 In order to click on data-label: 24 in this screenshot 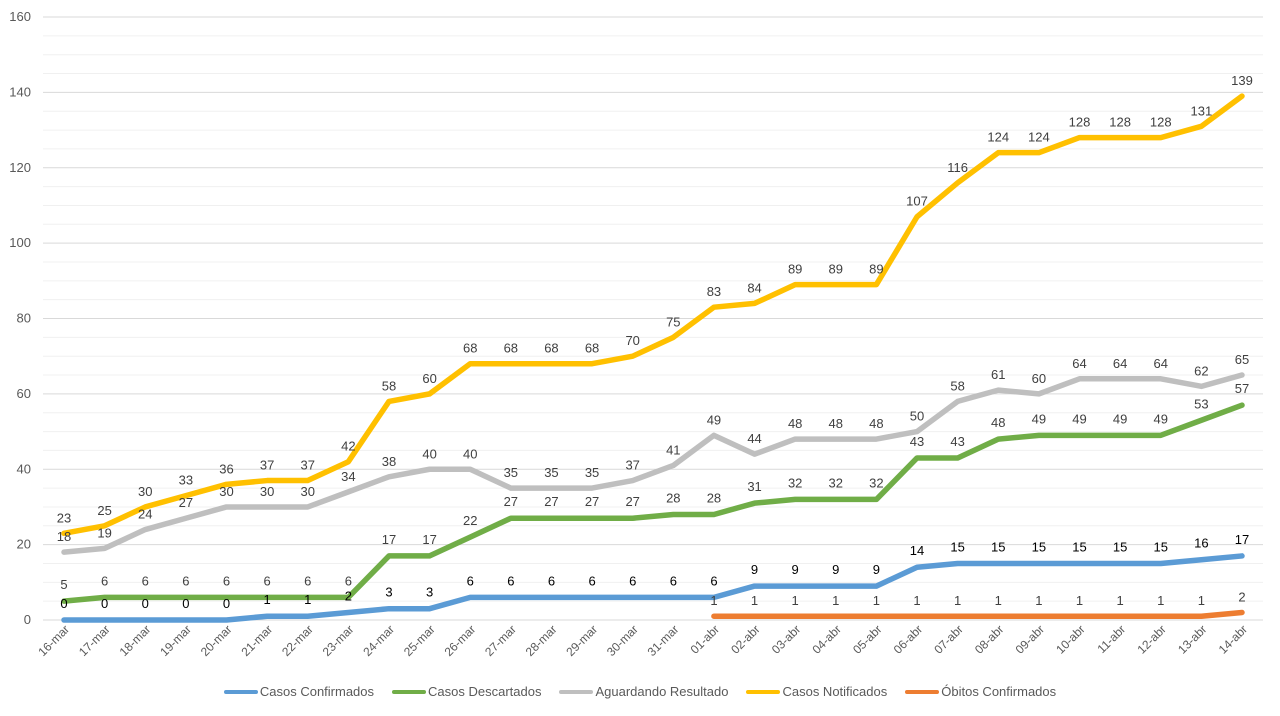, I will do `click(145, 514)`.